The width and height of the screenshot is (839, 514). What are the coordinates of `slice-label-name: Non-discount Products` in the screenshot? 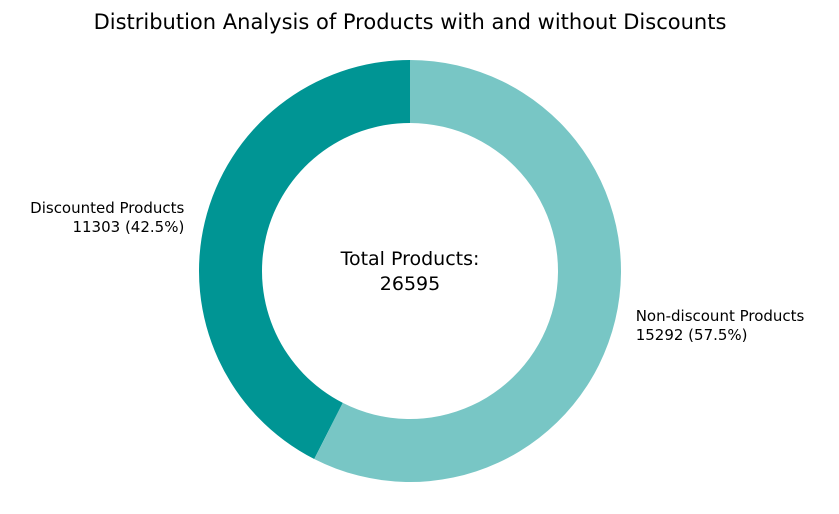 It's located at (720, 316).